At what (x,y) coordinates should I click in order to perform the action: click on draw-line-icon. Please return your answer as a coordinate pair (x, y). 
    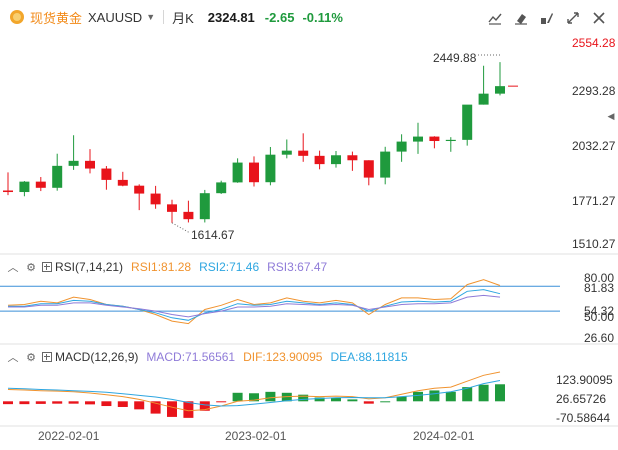
    Looking at the image, I should click on (495, 18).